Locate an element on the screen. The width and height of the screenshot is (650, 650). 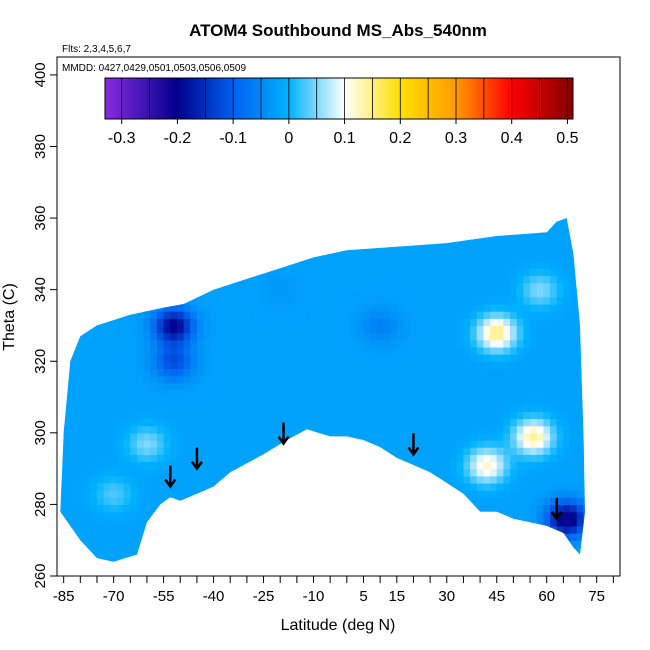
chart-title: ATOM4 Southbound MS_Abs_540nm is located at coordinates (338, 30).